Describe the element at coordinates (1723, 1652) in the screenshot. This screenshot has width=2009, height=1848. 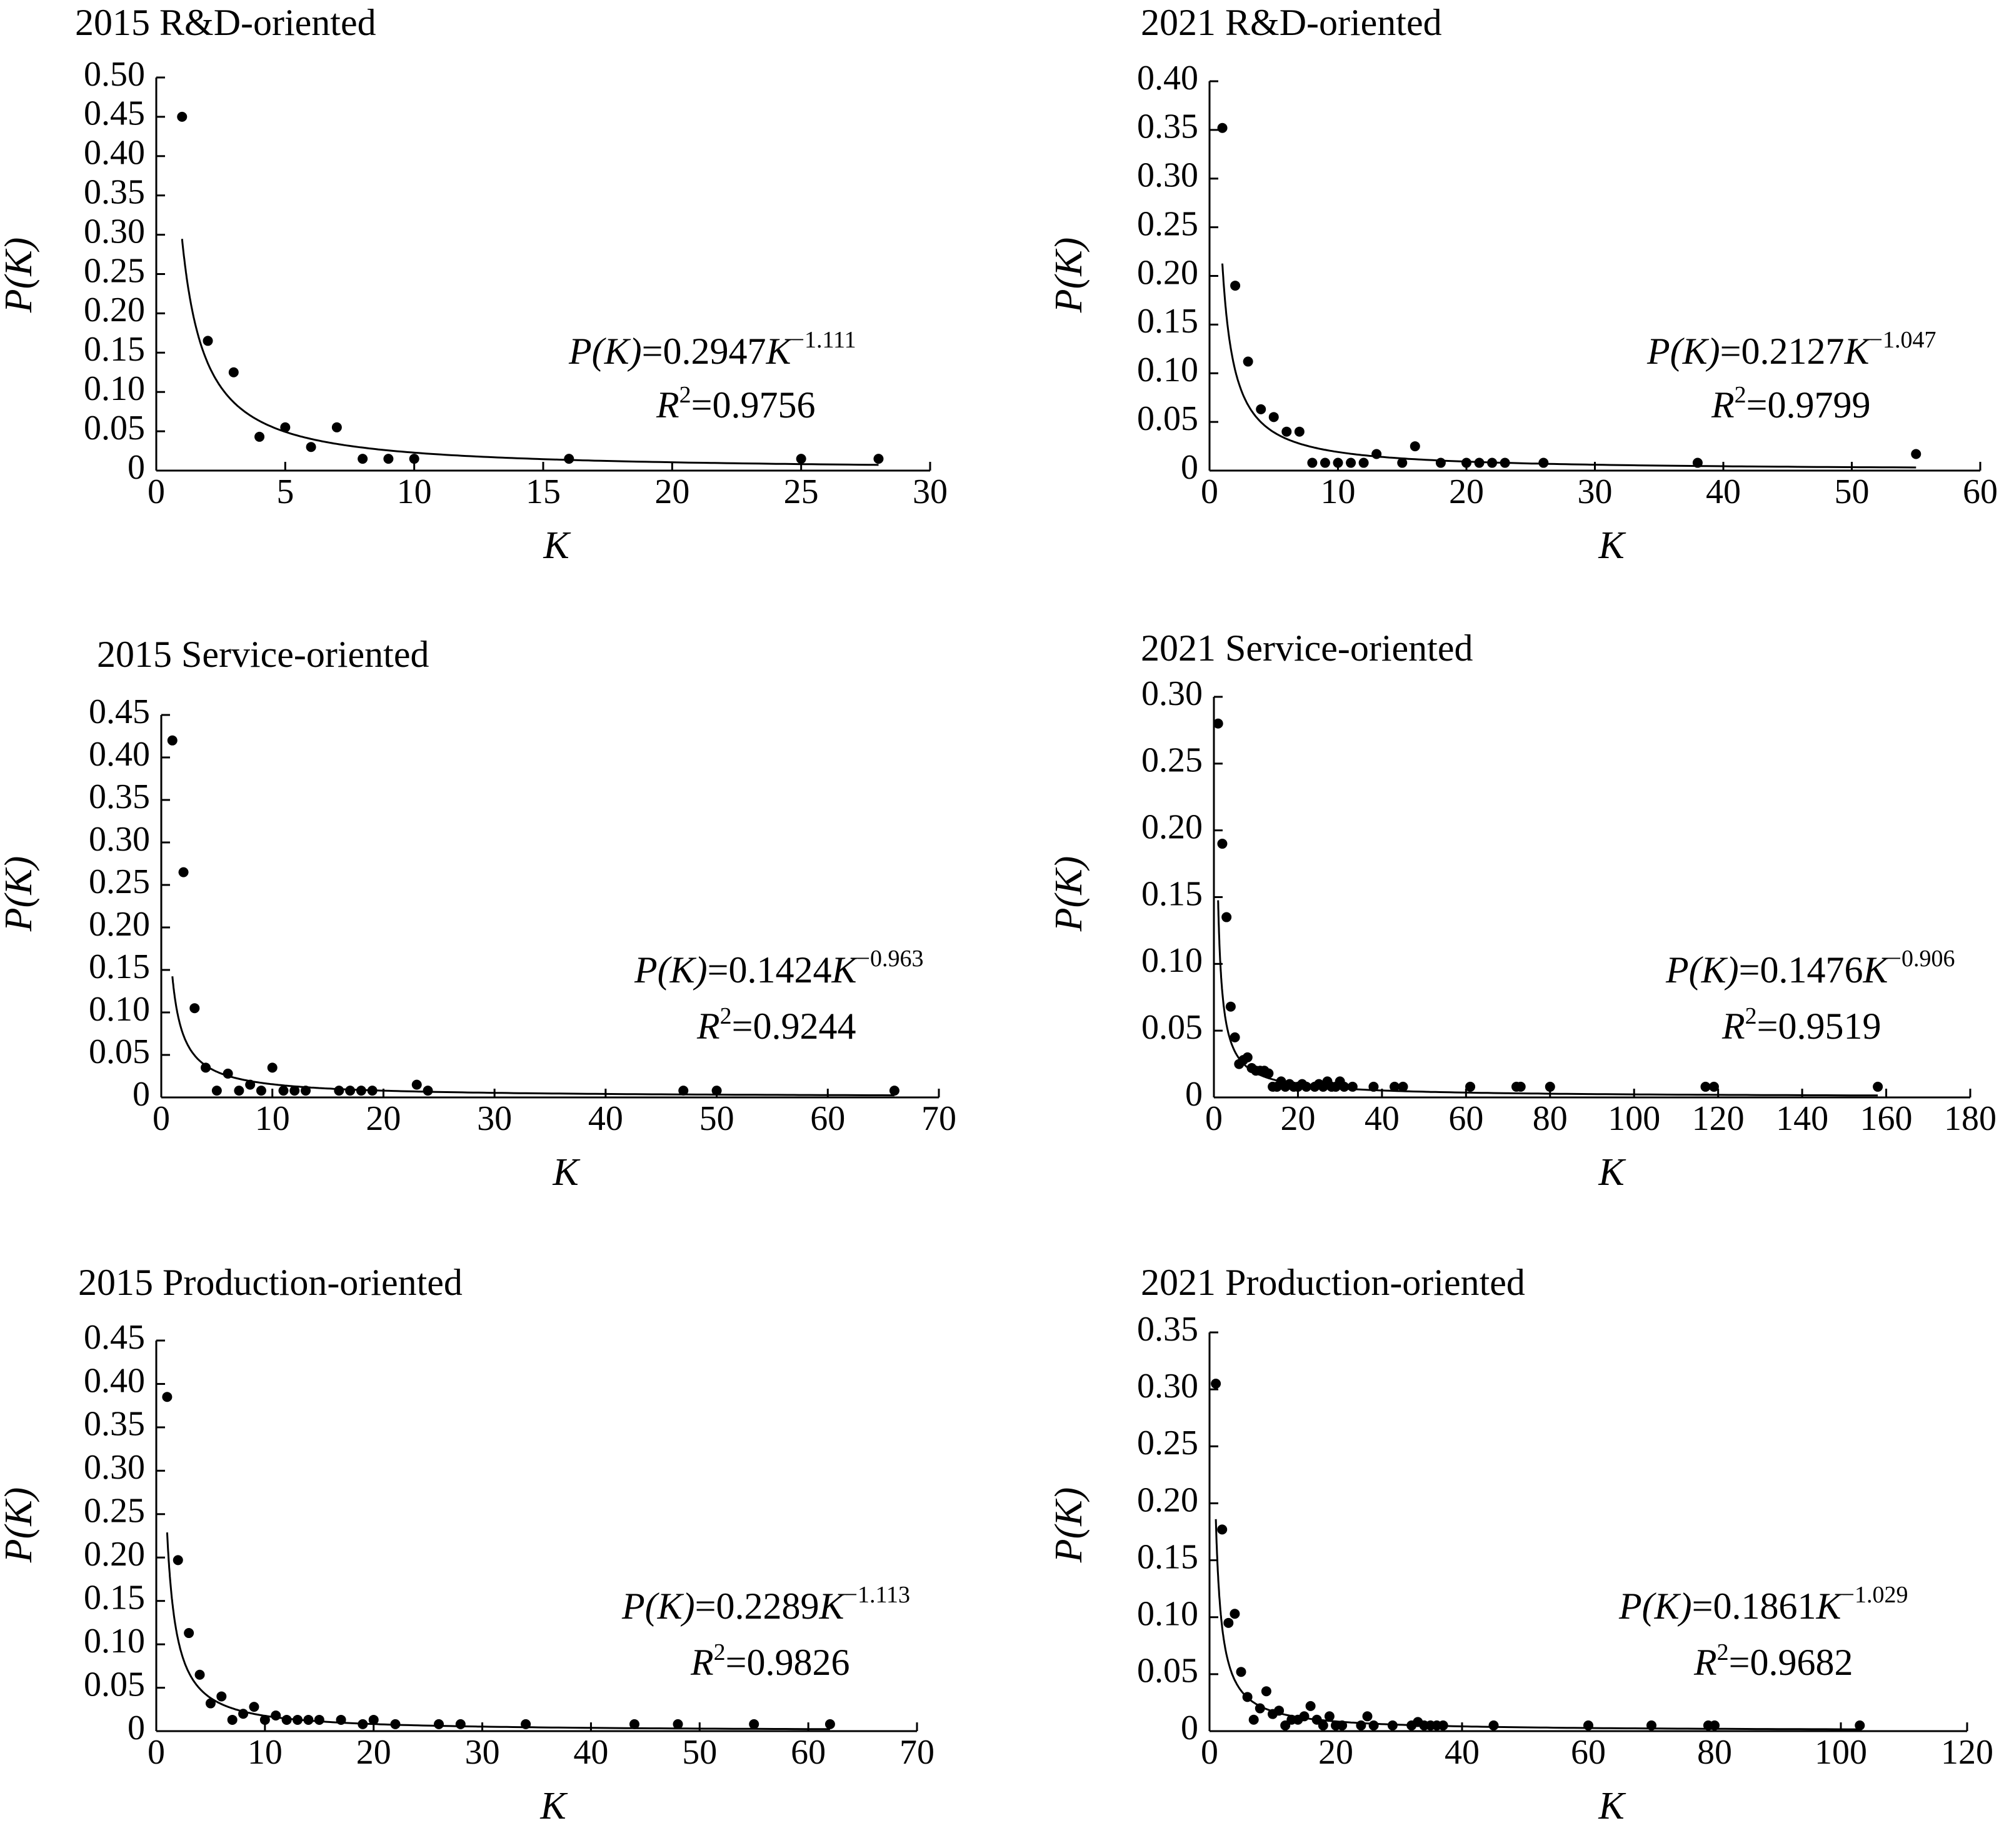
I see `r-squared-superscript: 2` at that location.